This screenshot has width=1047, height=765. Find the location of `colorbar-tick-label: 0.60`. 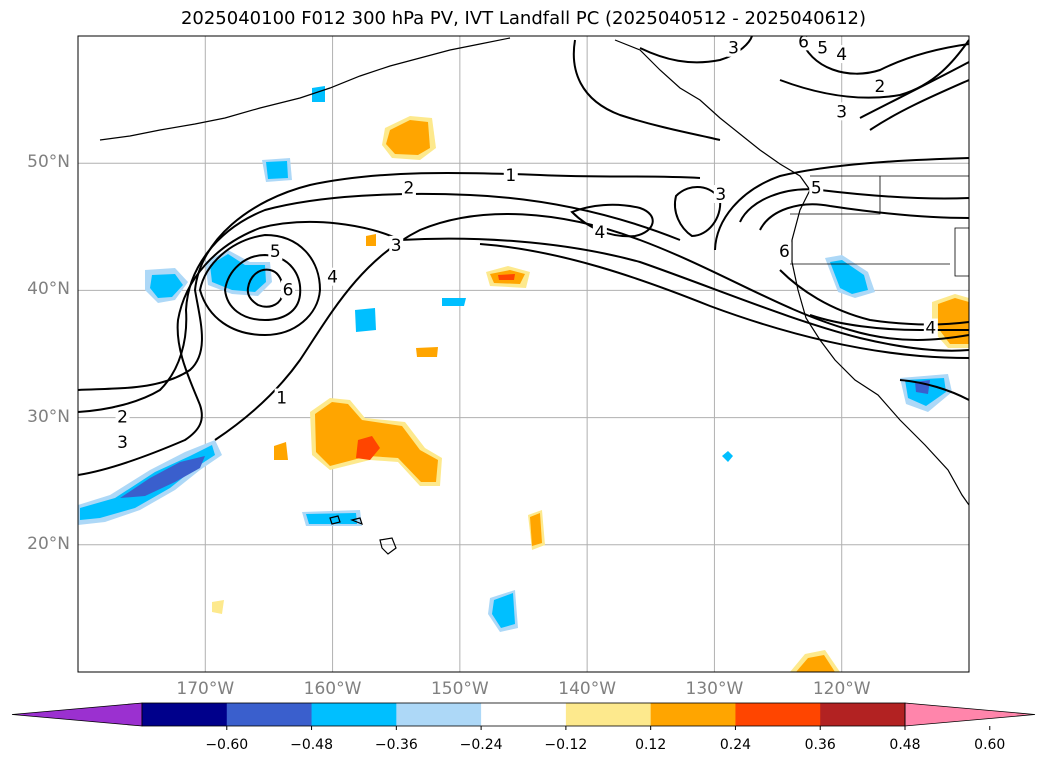

colorbar-tick-label: 0.60 is located at coordinates (990, 745).